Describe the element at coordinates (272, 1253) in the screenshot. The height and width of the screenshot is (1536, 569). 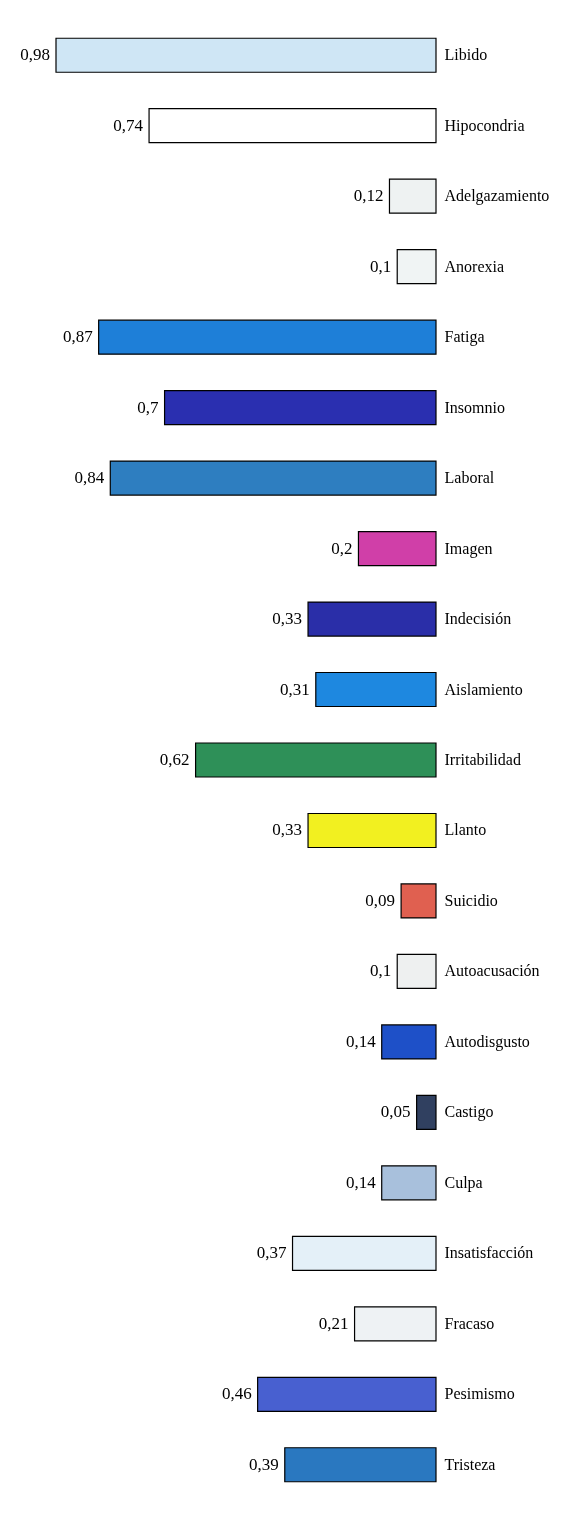
I see `data-label: 0,37` at that location.